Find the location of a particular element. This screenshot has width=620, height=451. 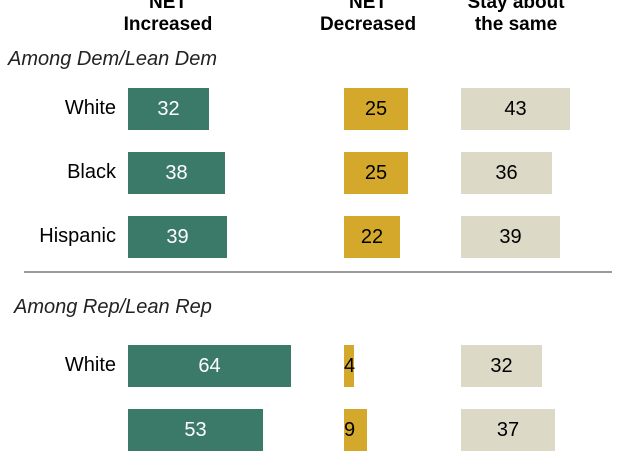

data-label: 4 is located at coordinates (350, 365).